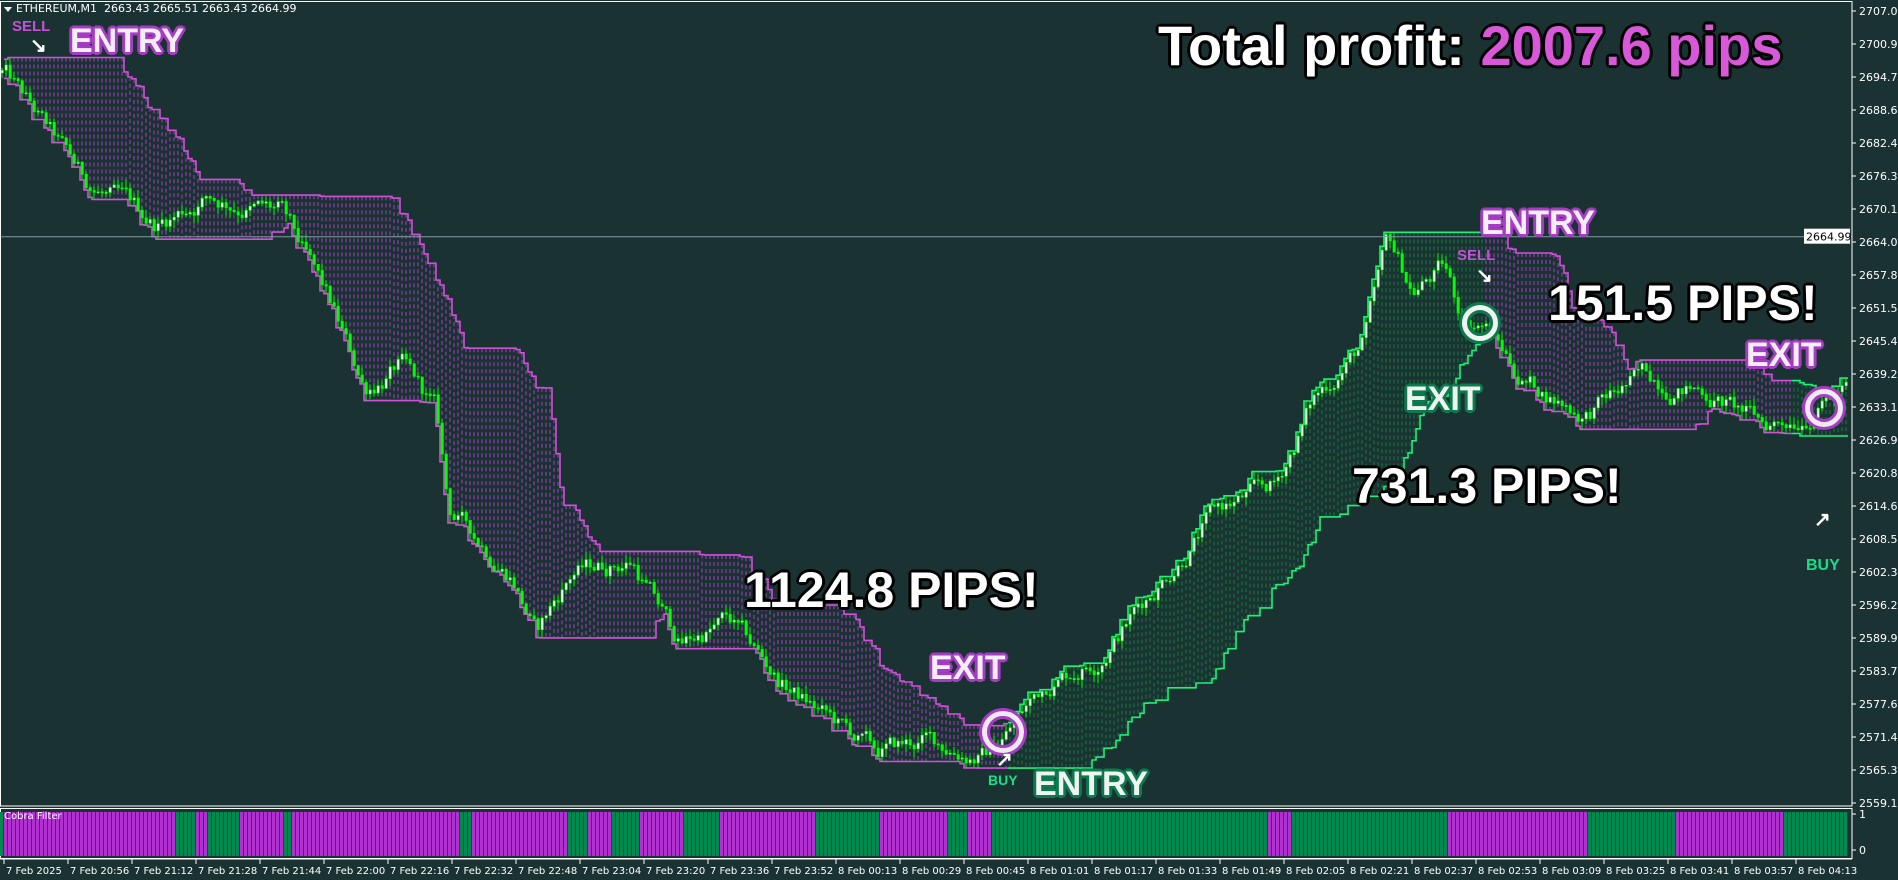  I want to click on x-tick-label: 7 Feb 22:00, so click(355, 871).